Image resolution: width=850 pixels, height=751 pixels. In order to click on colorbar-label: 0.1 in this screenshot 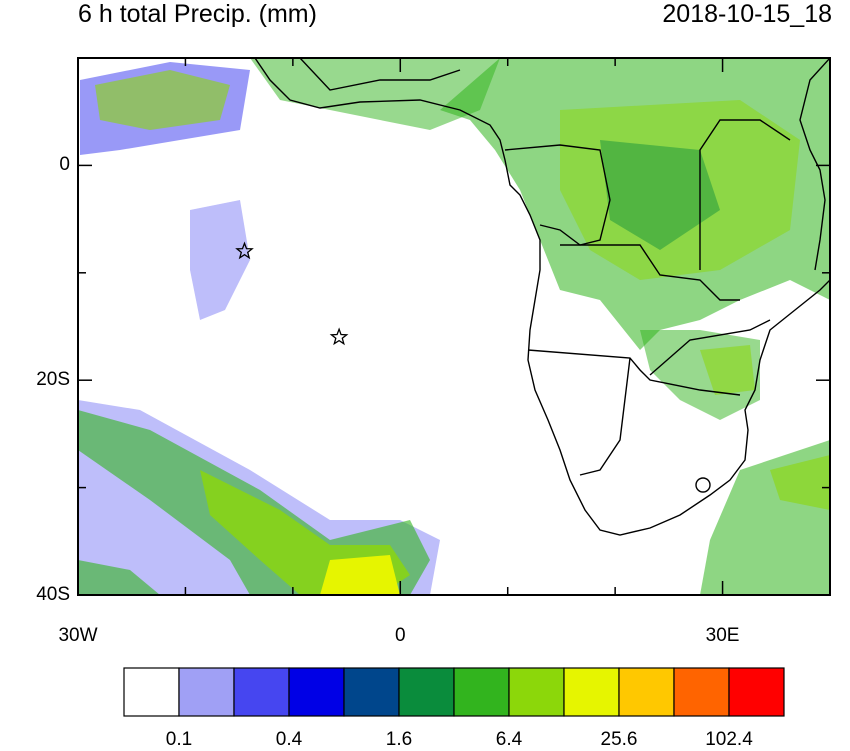, I will do `click(179, 739)`.